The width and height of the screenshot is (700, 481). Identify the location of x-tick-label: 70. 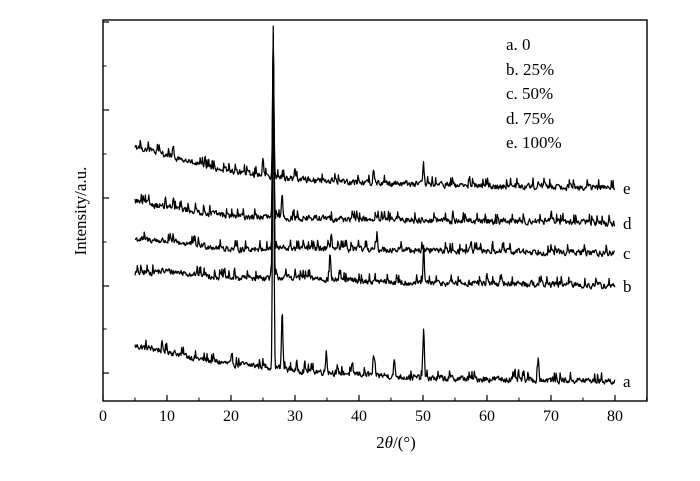
(551, 416).